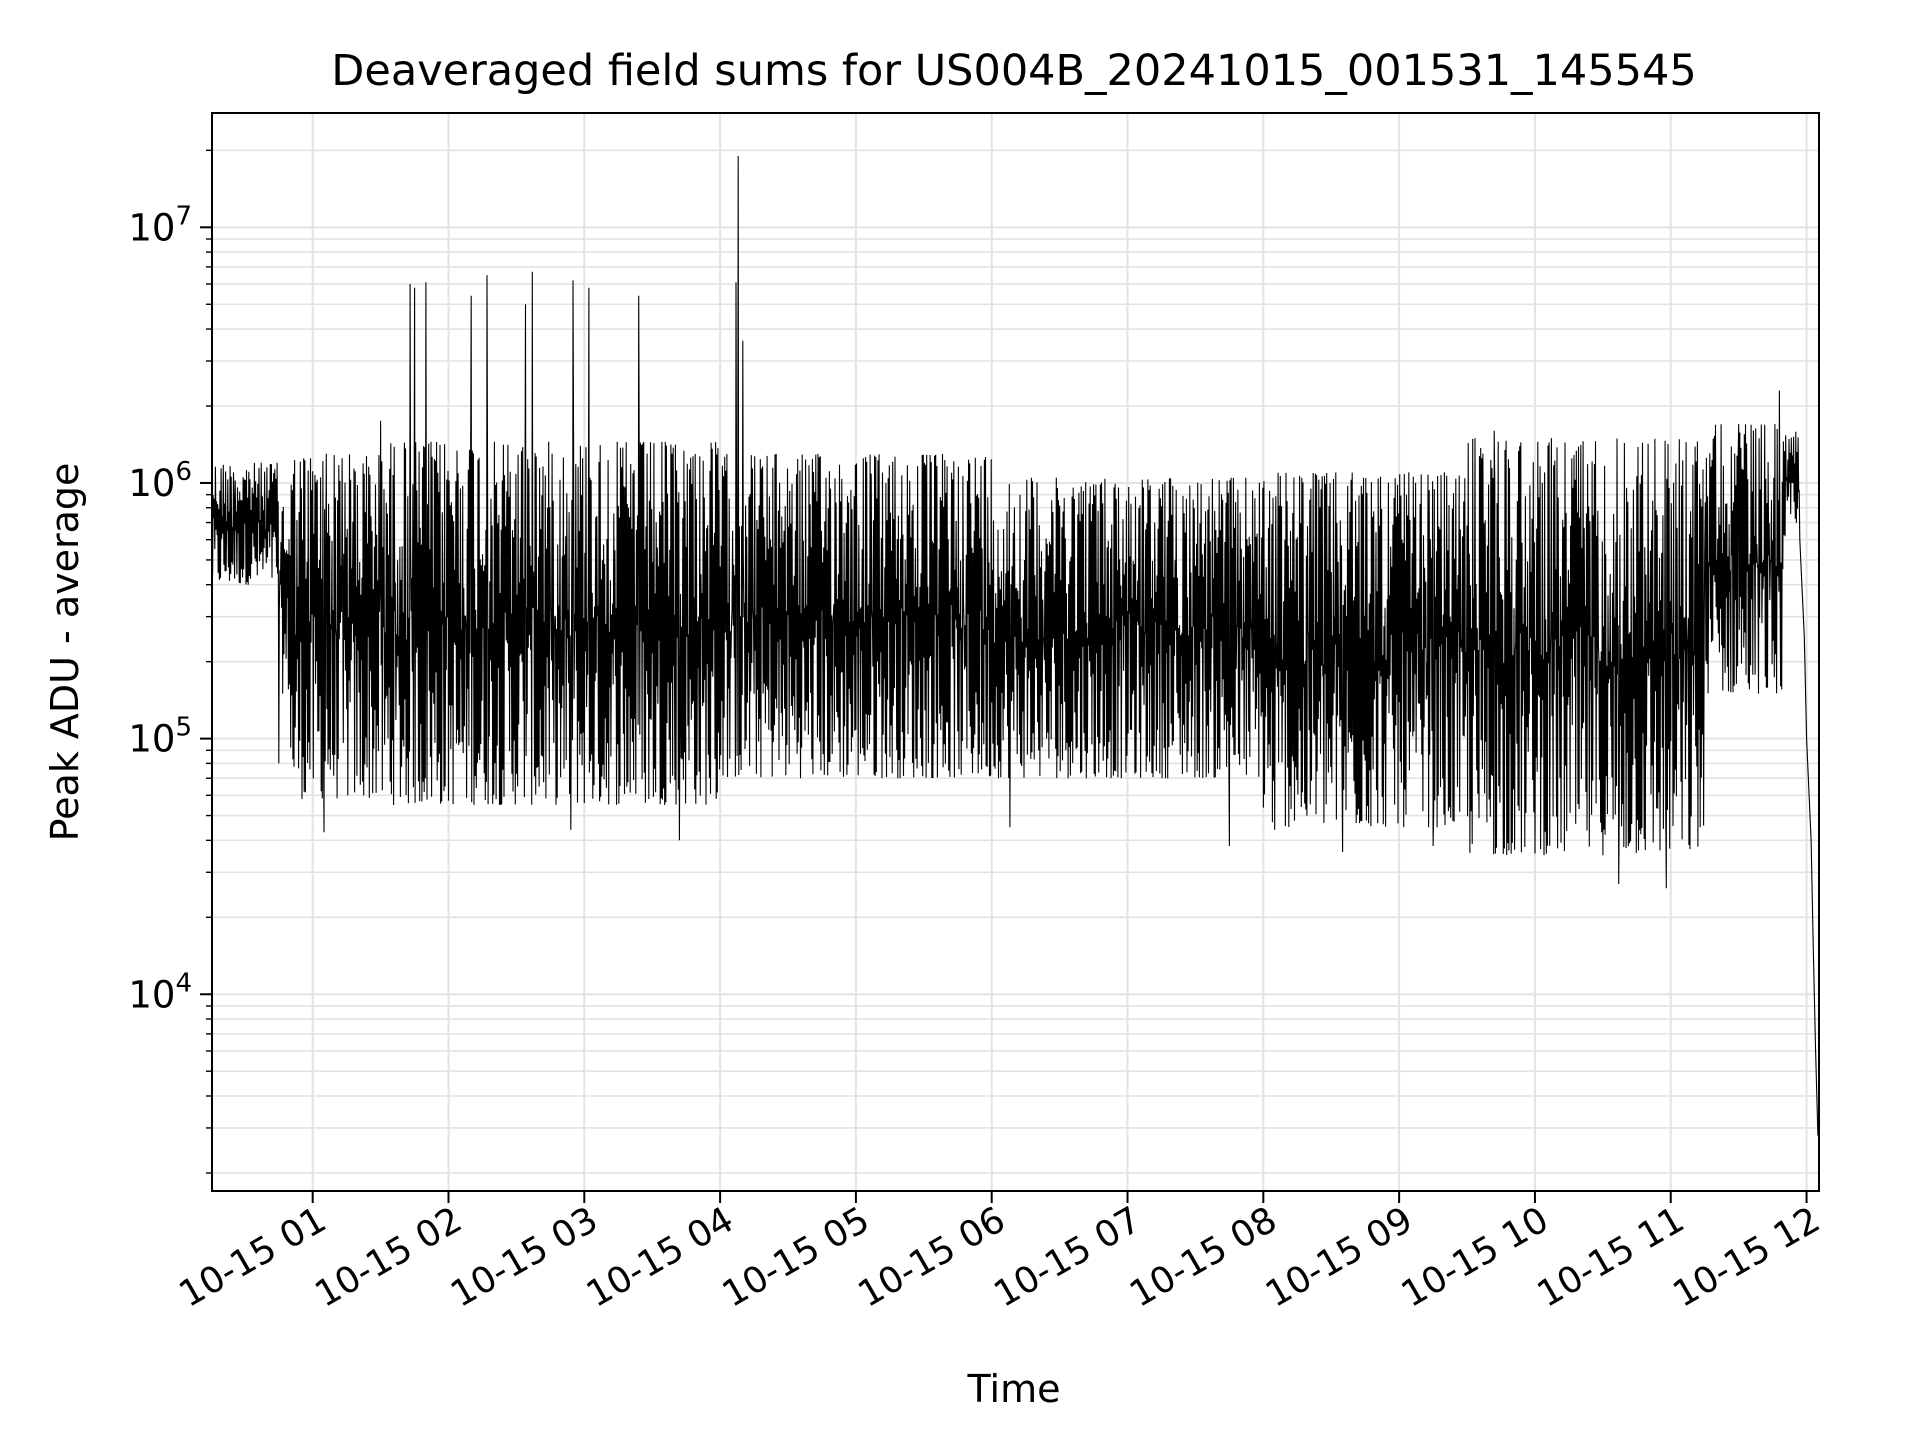 The width and height of the screenshot is (1920, 1440). What do you see at coordinates (1746, 1257) in the screenshot?
I see `x-tick-label: 10-15 12` at bounding box center [1746, 1257].